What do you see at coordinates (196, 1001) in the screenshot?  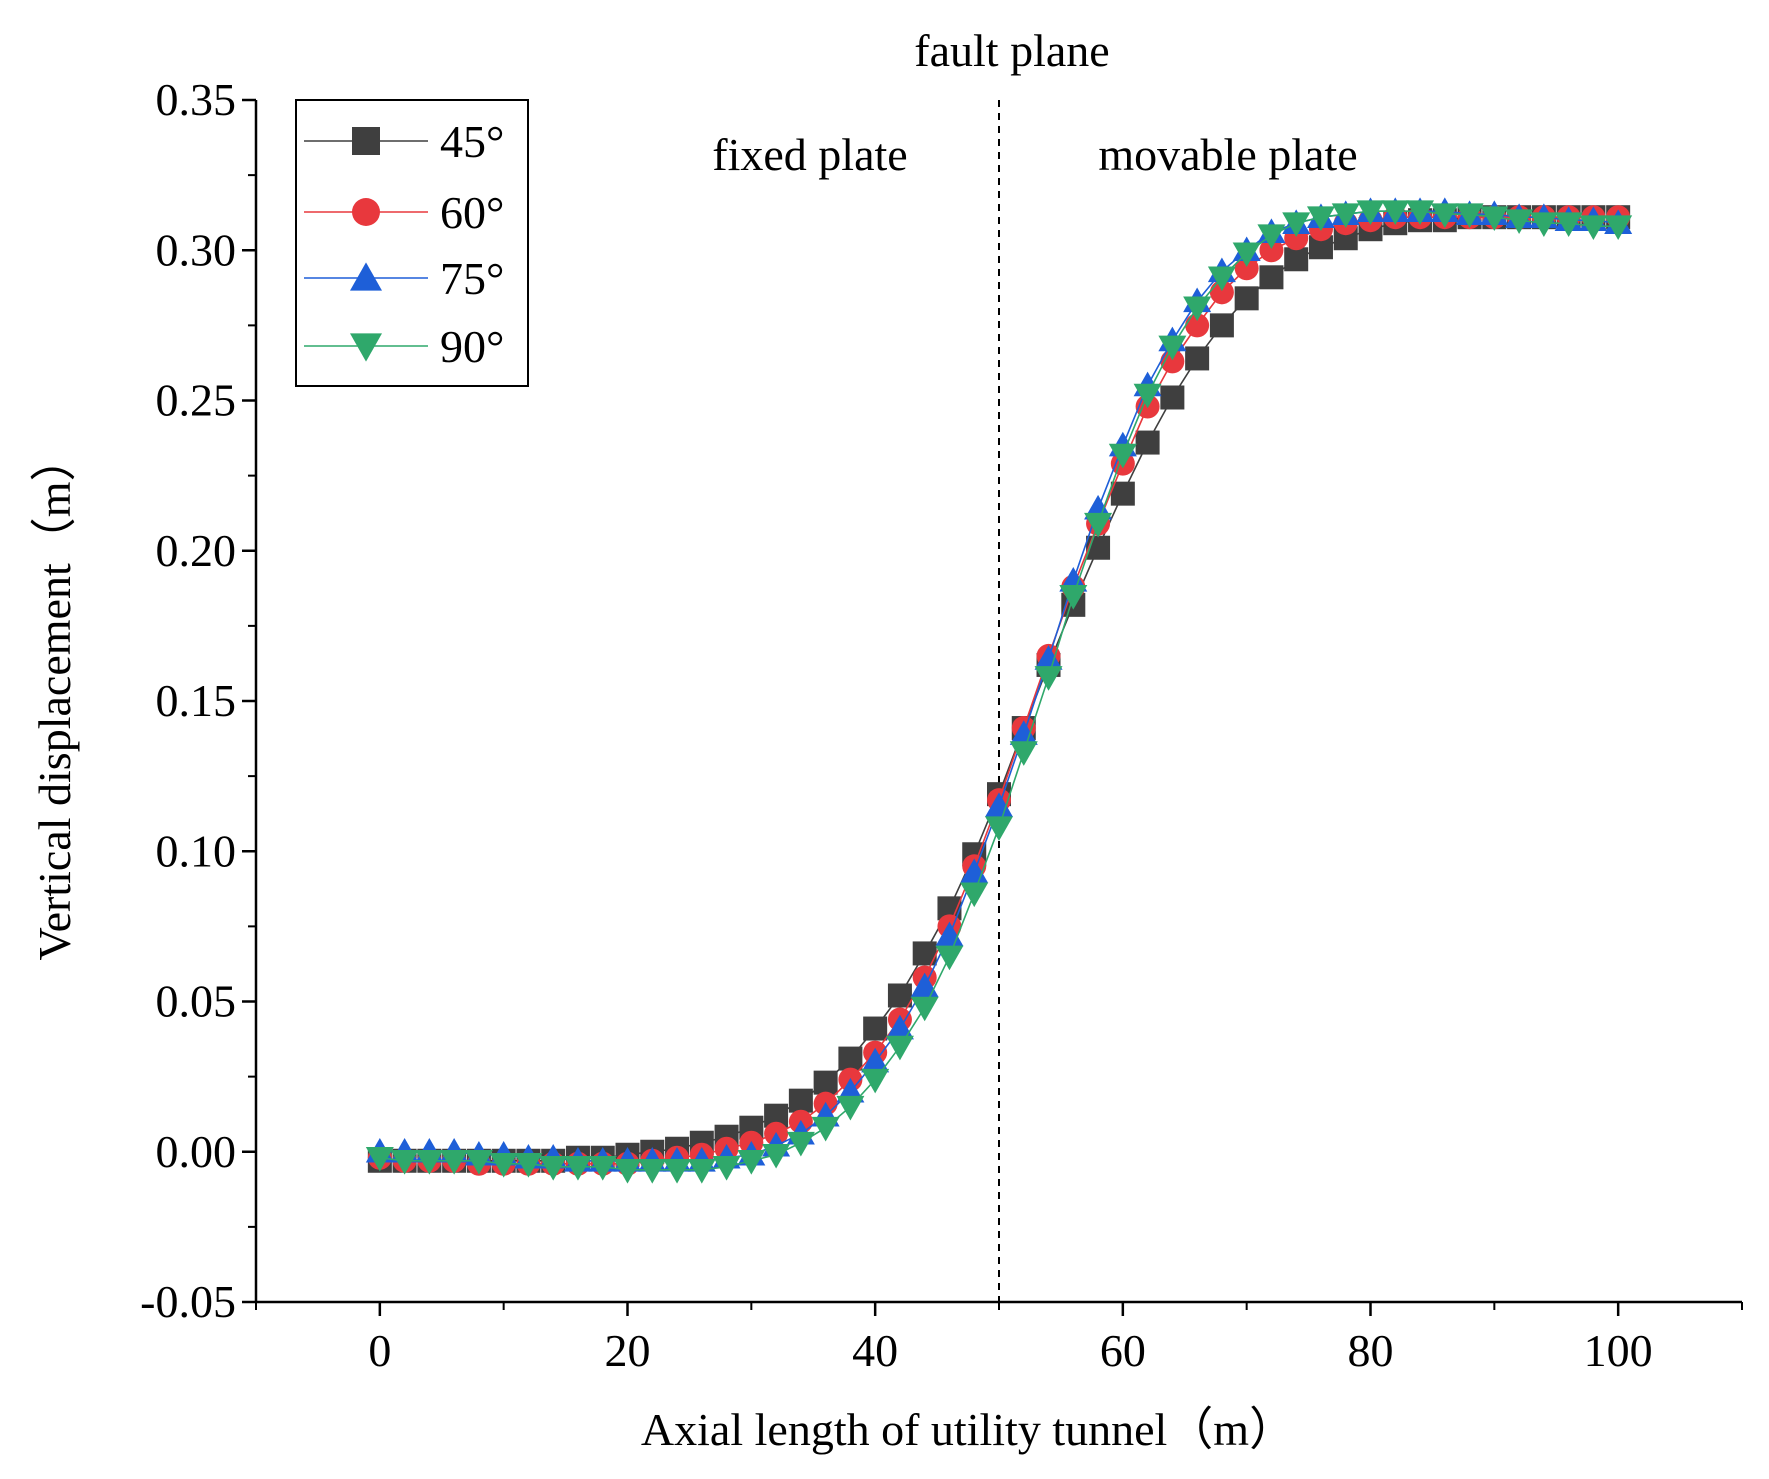 I see `y-tick-label: 0.05` at bounding box center [196, 1001].